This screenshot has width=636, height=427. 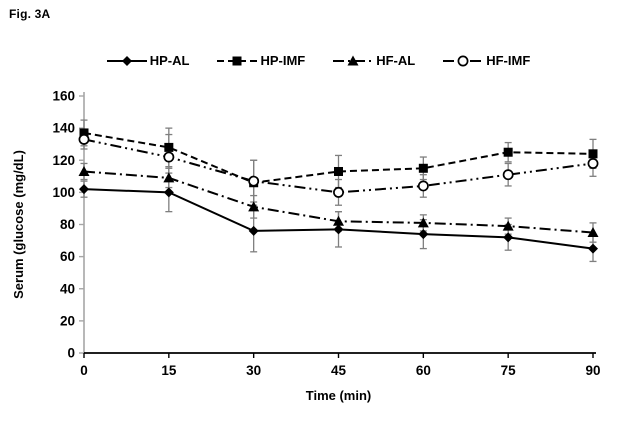 What do you see at coordinates (30, 14) in the screenshot?
I see `figure-label: Fig. 3A` at bounding box center [30, 14].